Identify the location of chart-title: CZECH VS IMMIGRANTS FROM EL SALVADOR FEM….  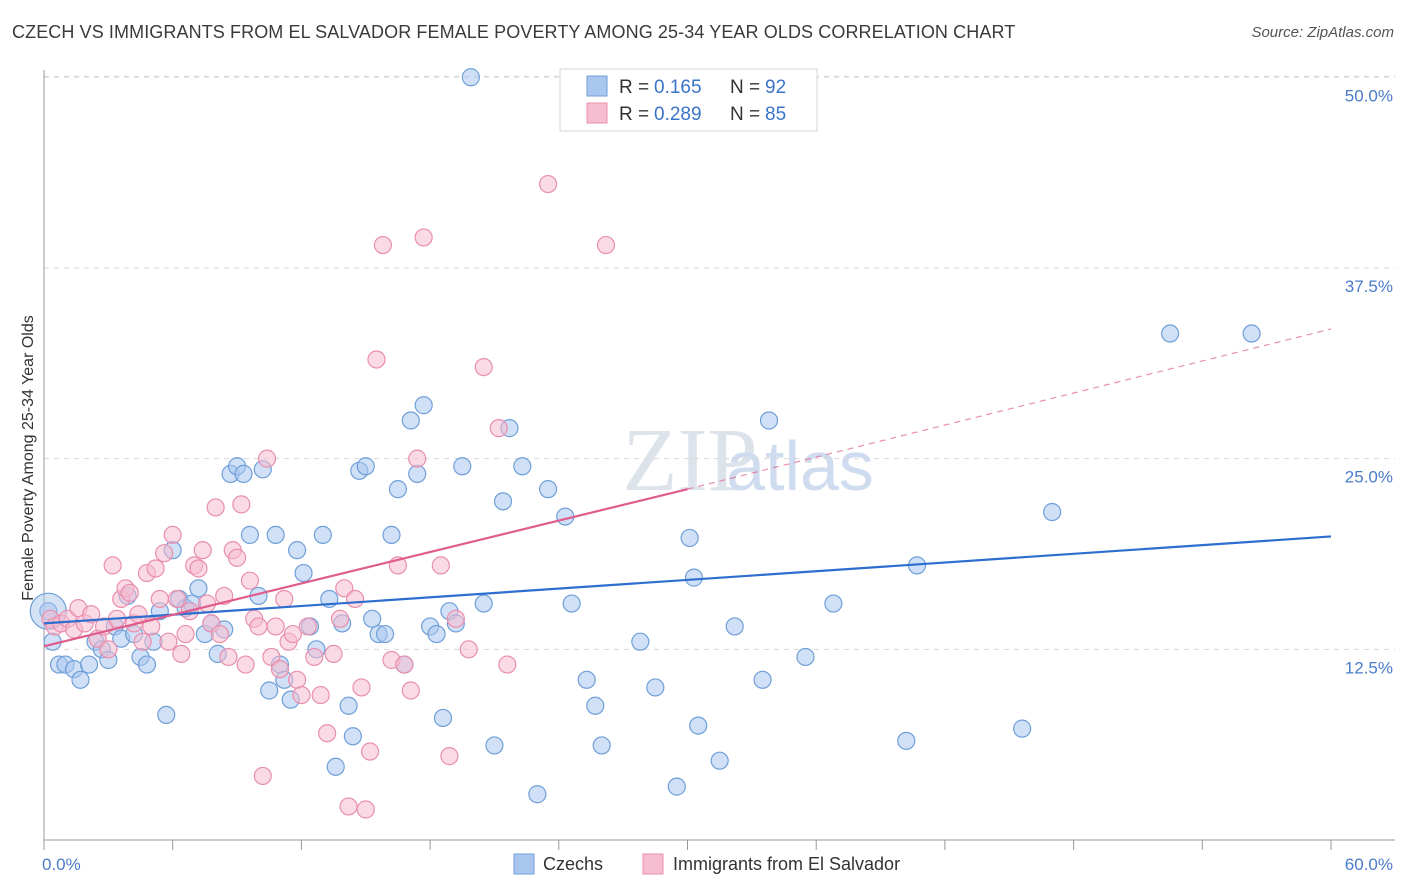
(514, 32).